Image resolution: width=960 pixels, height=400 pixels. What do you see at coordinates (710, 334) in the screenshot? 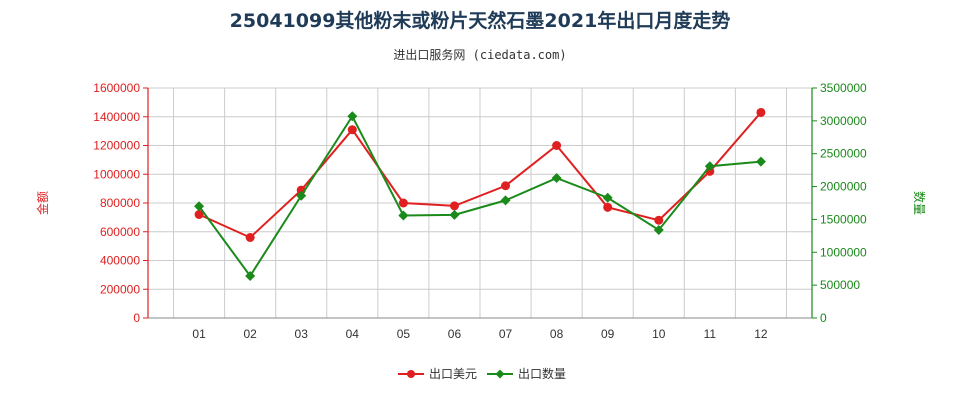
I see `x-tick-label: 11` at bounding box center [710, 334].